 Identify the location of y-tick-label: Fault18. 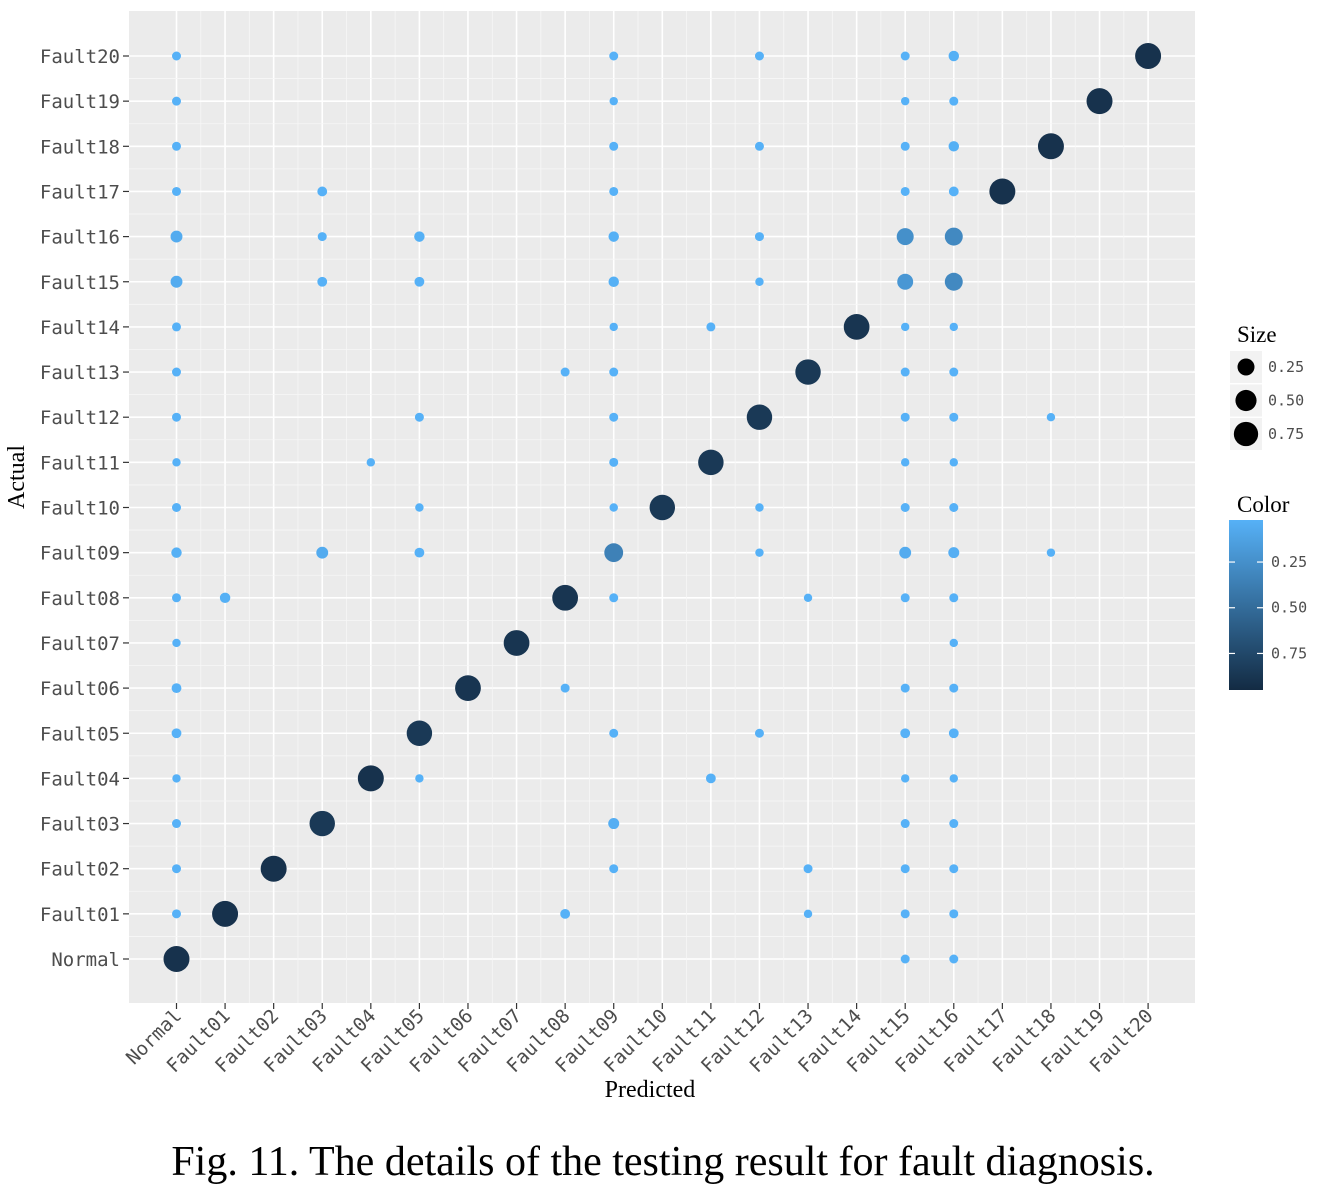
(80, 147).